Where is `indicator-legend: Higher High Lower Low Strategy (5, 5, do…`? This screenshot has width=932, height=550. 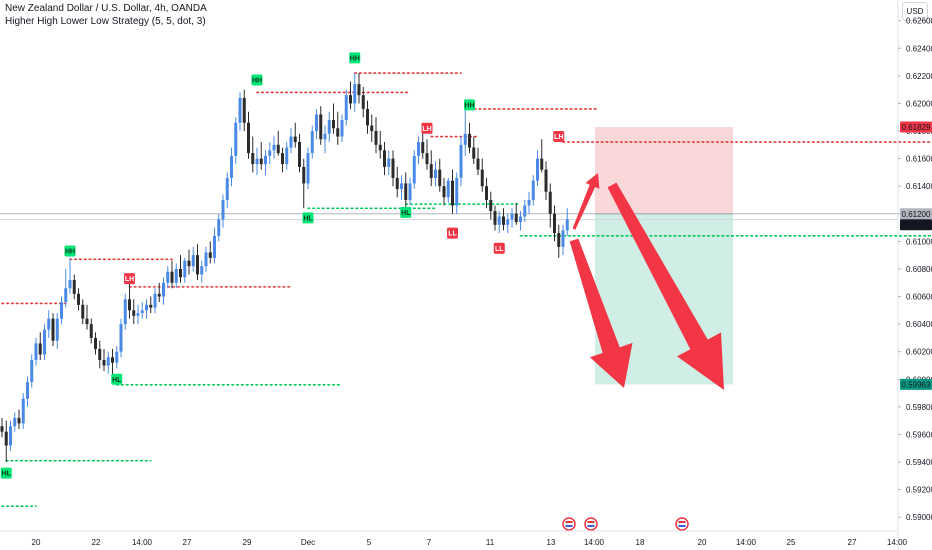 indicator-legend: Higher High Lower Low Strategy (5, 5, do… is located at coordinates (105, 21).